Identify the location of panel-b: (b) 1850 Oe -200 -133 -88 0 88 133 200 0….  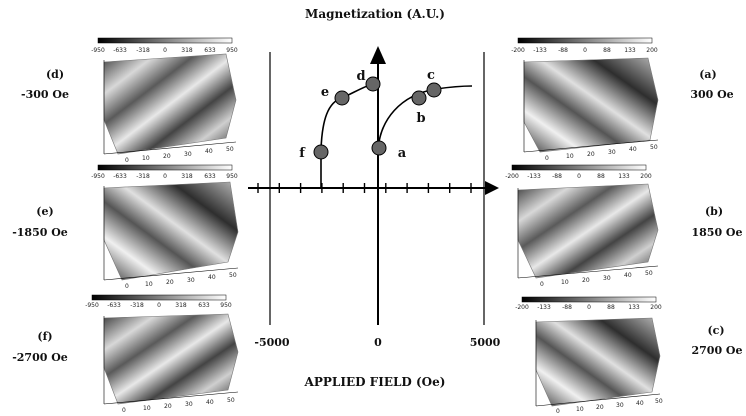
(624, 226).